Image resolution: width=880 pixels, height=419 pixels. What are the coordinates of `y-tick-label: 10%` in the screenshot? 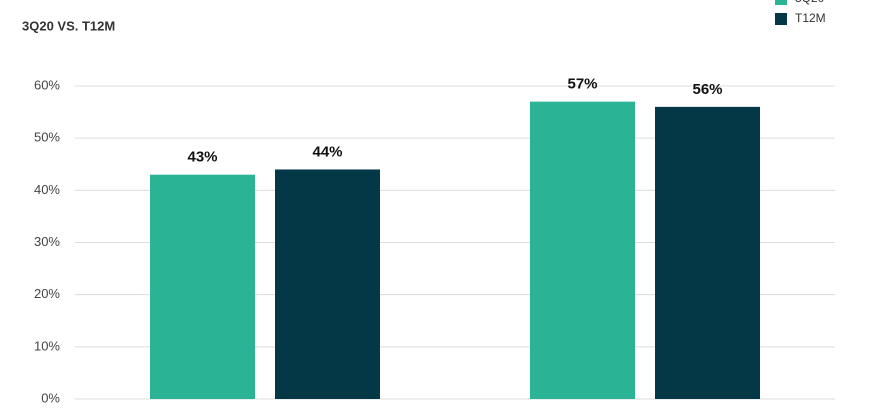 It's located at (47, 345).